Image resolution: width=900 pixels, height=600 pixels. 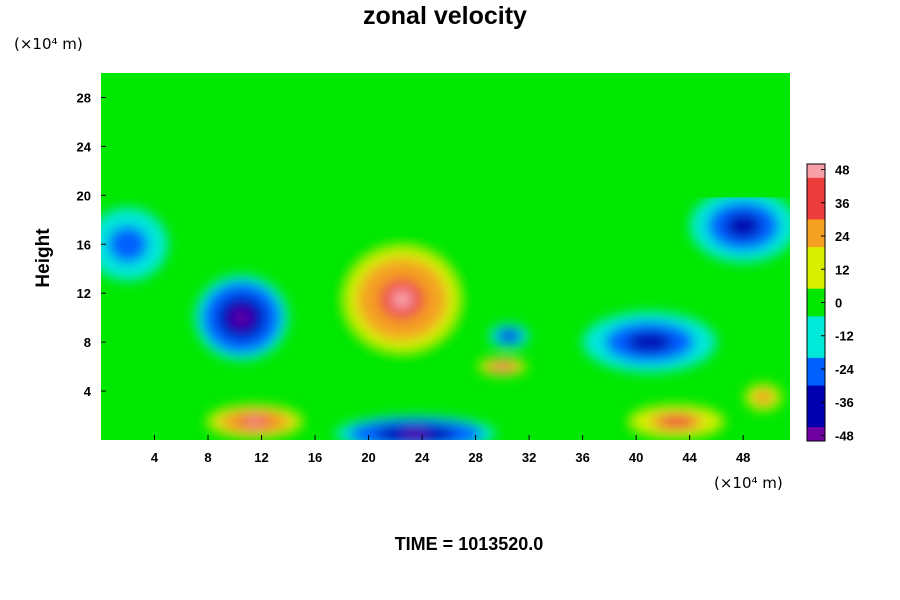 What do you see at coordinates (261, 457) in the screenshot?
I see `x-tick-label: 12` at bounding box center [261, 457].